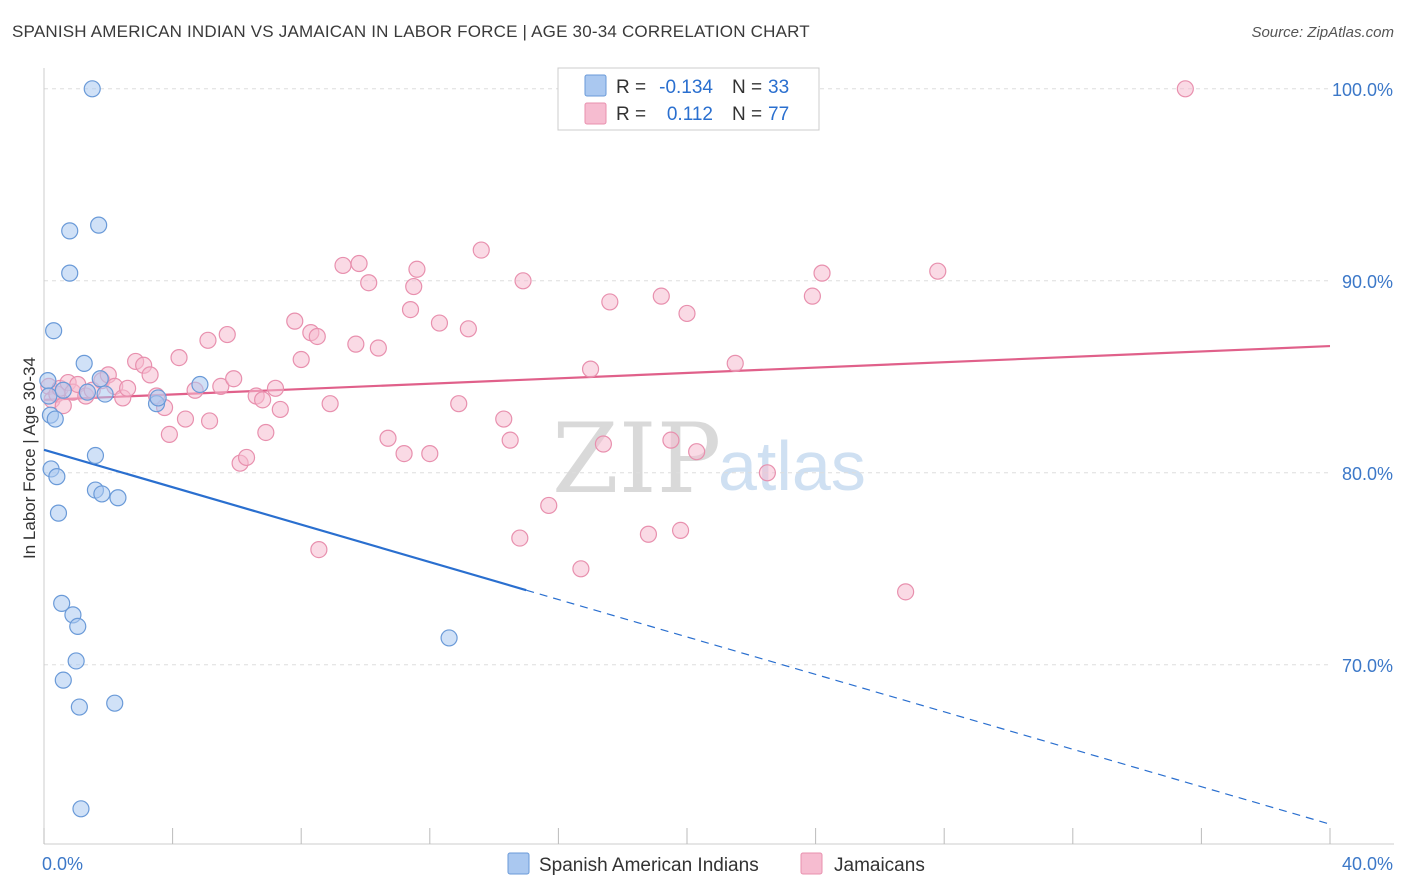  What do you see at coordinates (1362, 90) in the screenshot?
I see `y-tick-label: 100.0%` at bounding box center [1362, 90].